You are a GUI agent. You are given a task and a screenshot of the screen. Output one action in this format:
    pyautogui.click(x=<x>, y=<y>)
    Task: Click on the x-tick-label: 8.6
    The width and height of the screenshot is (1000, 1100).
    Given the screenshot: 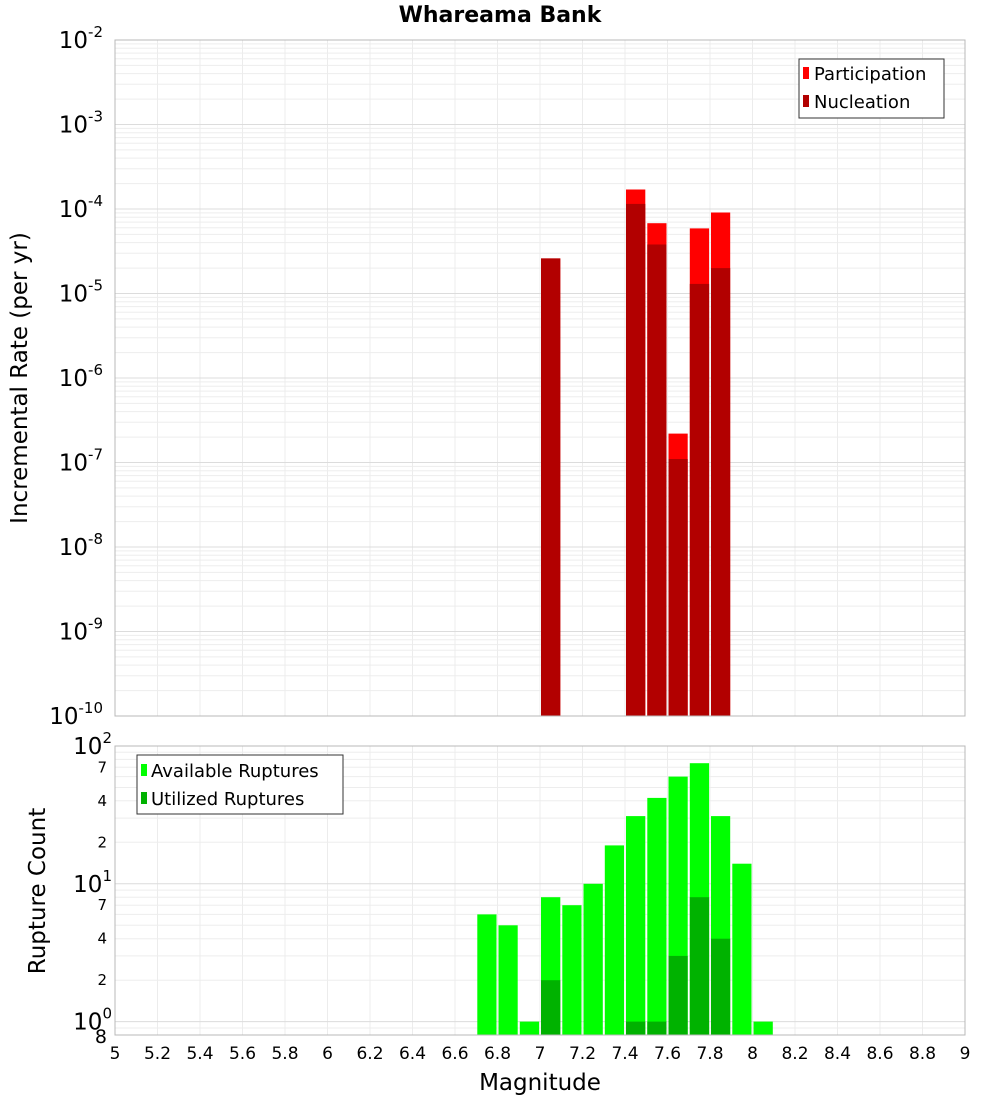 What is the action you would take?
    pyautogui.click(x=879, y=1054)
    